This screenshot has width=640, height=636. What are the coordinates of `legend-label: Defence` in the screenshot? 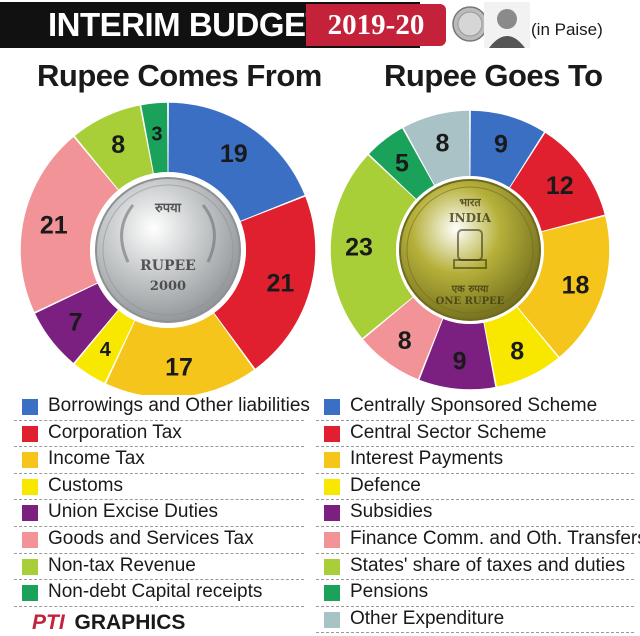 It's located at (385, 485).